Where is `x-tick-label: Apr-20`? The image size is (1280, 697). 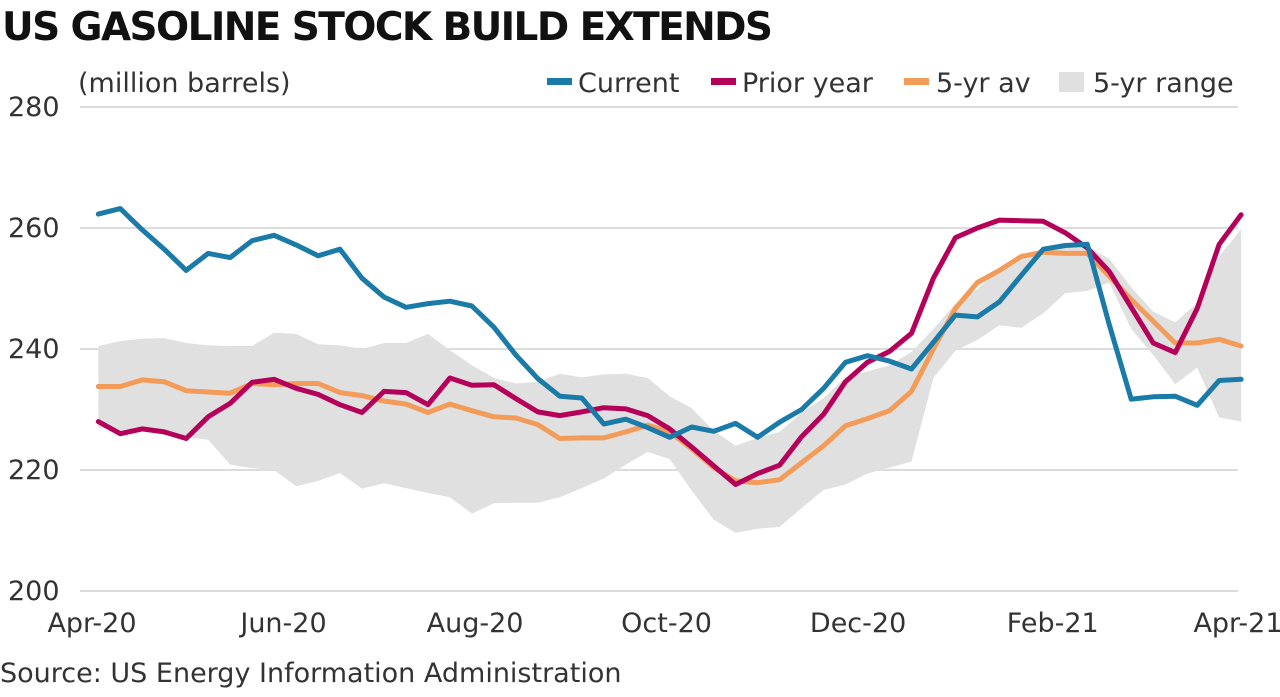 x-tick-label: Apr-20 is located at coordinates (91, 623).